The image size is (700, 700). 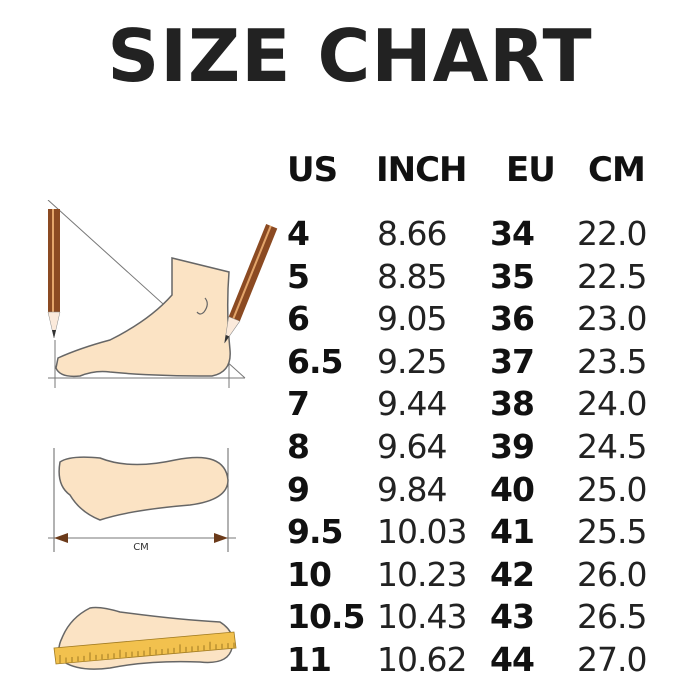 What do you see at coordinates (350, 56) in the screenshot?
I see `page-title: SIZE CHART` at bounding box center [350, 56].